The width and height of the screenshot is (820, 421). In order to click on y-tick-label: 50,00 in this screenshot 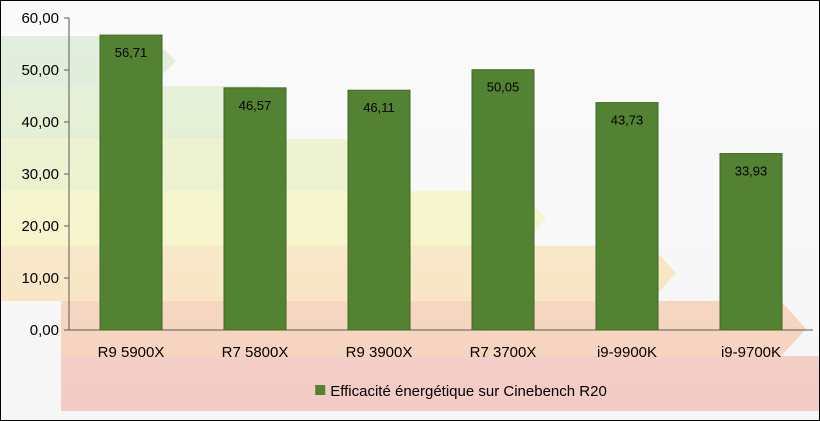, I will do `click(40, 70)`.